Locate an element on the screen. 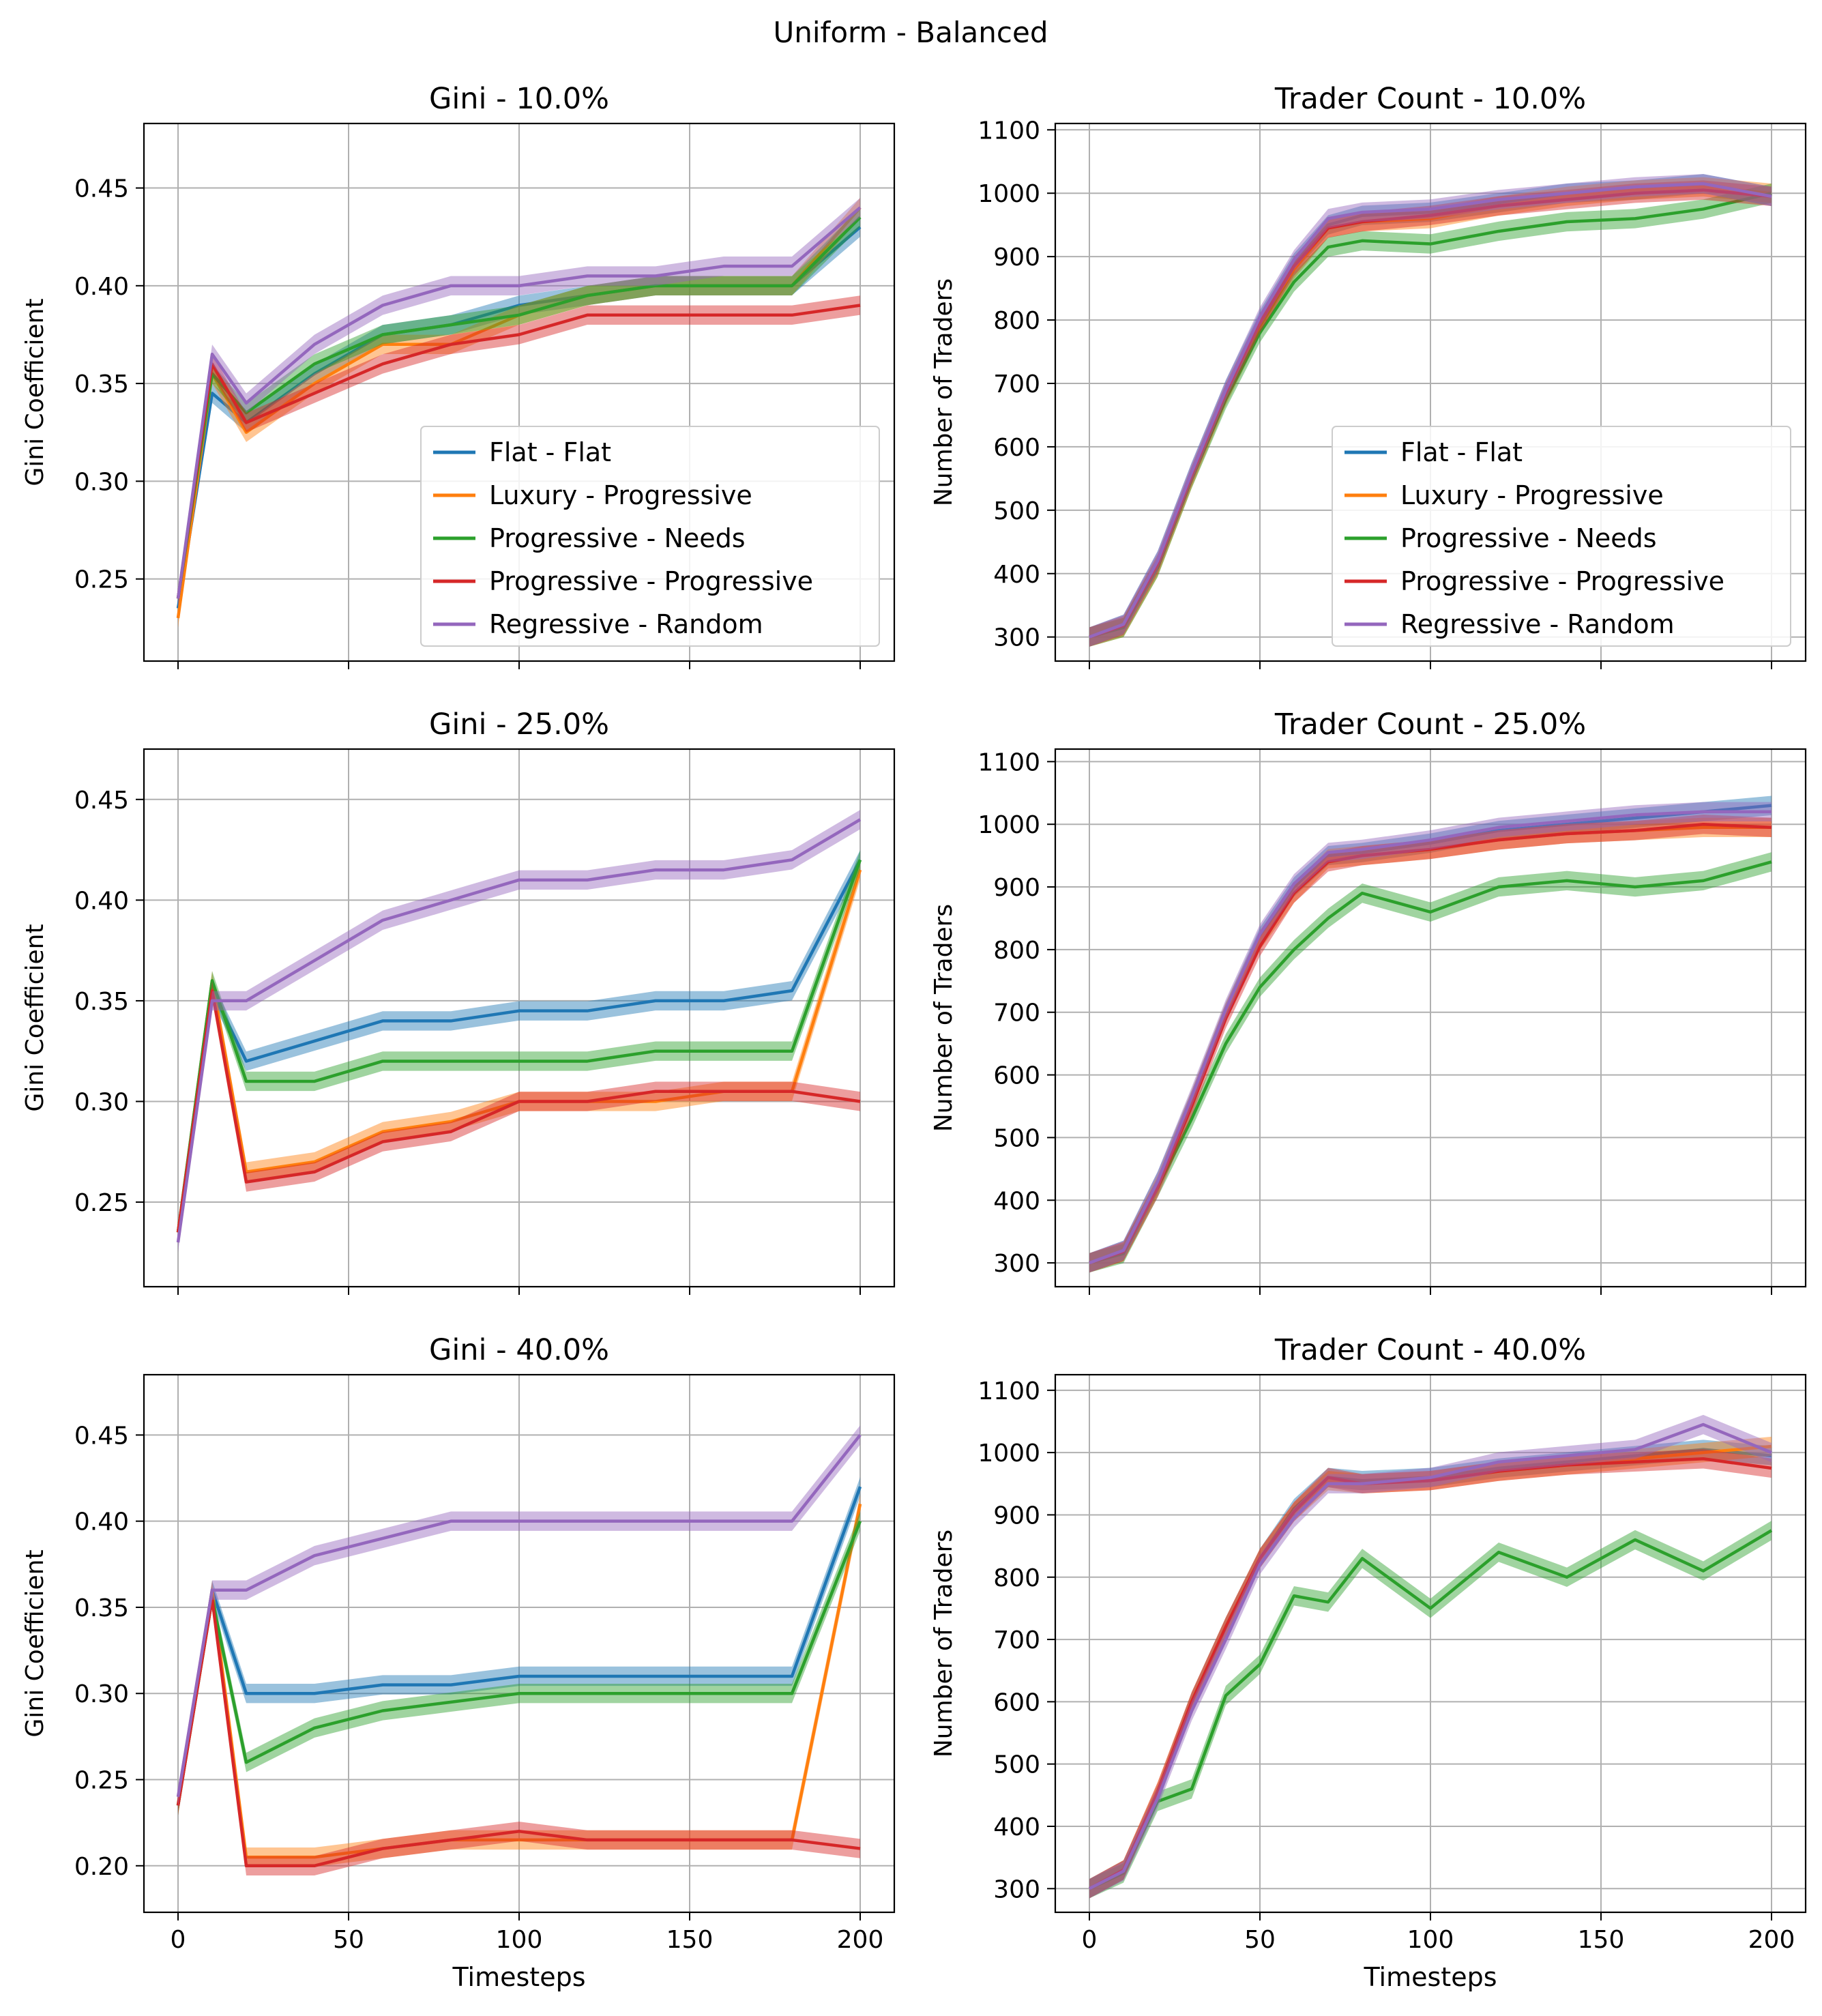 The width and height of the screenshot is (1822, 2016). grid-lines is located at coordinates (1430, 1018).